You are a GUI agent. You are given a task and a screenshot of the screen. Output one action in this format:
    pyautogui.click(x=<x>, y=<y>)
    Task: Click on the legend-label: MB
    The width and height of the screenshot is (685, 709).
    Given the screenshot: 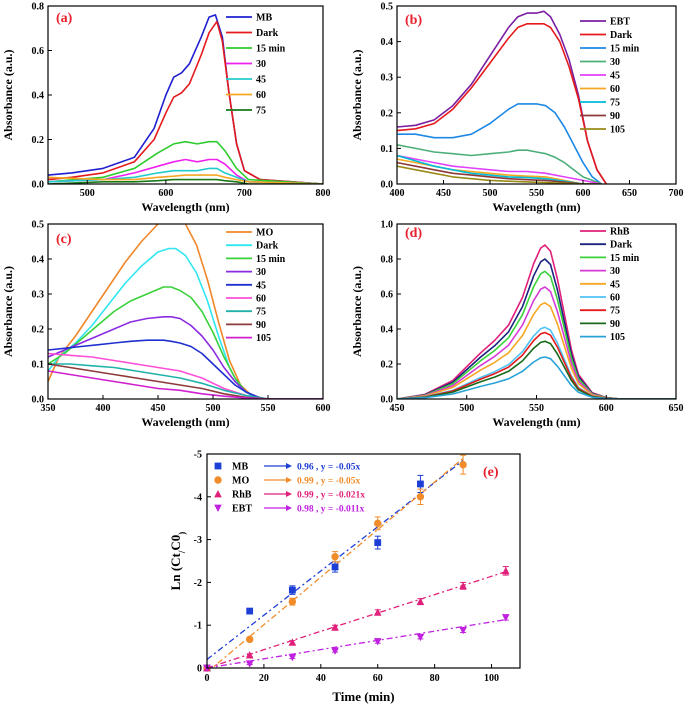 What is the action you would take?
    pyautogui.click(x=264, y=18)
    